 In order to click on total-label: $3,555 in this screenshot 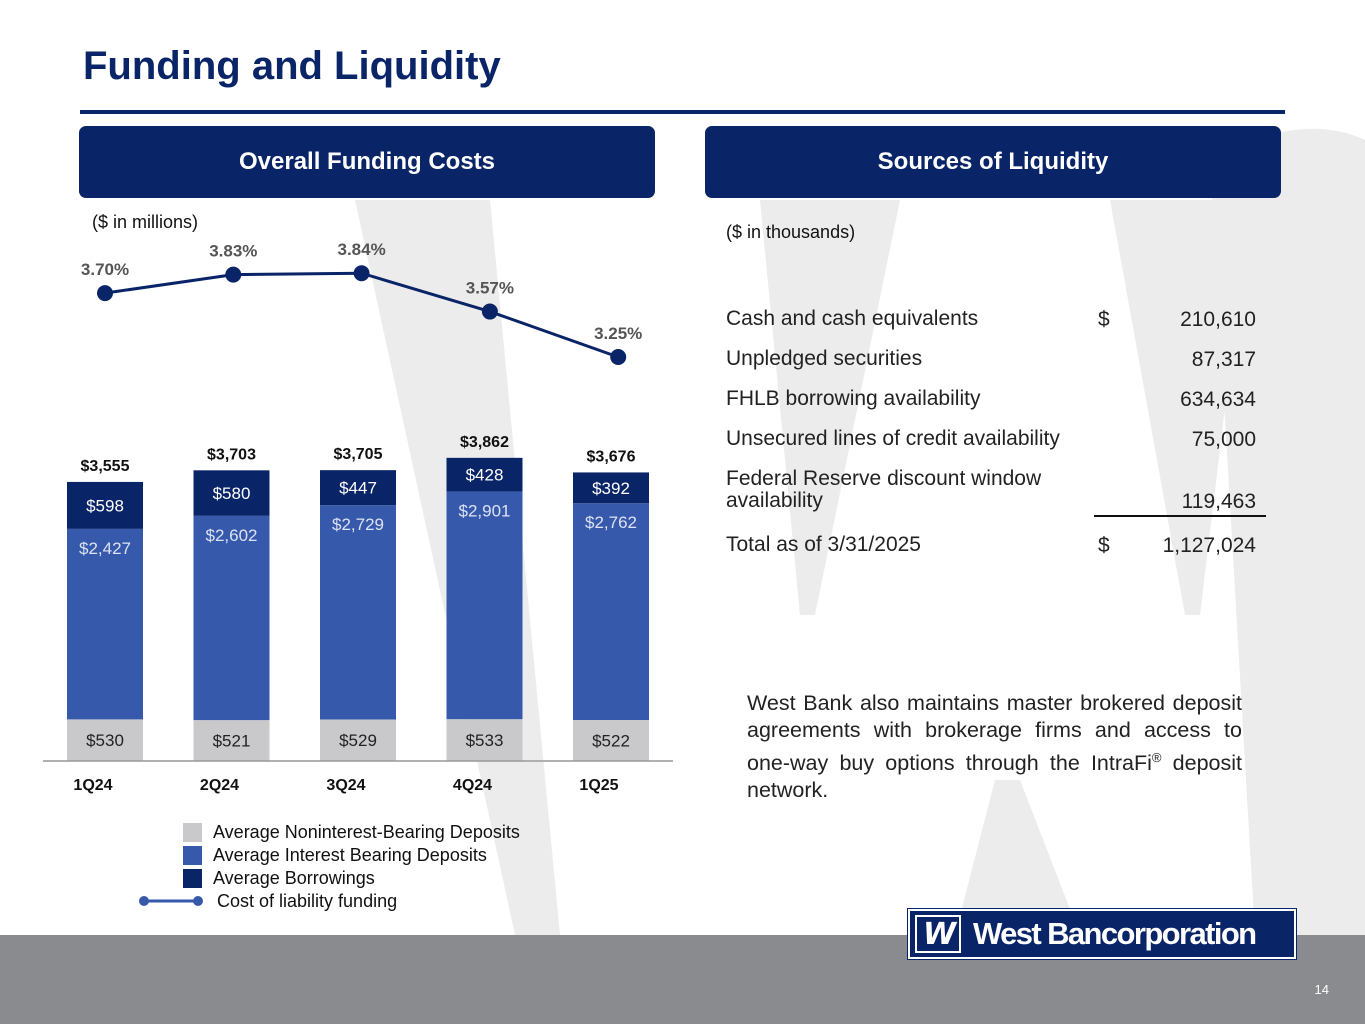, I will do `click(105, 466)`.